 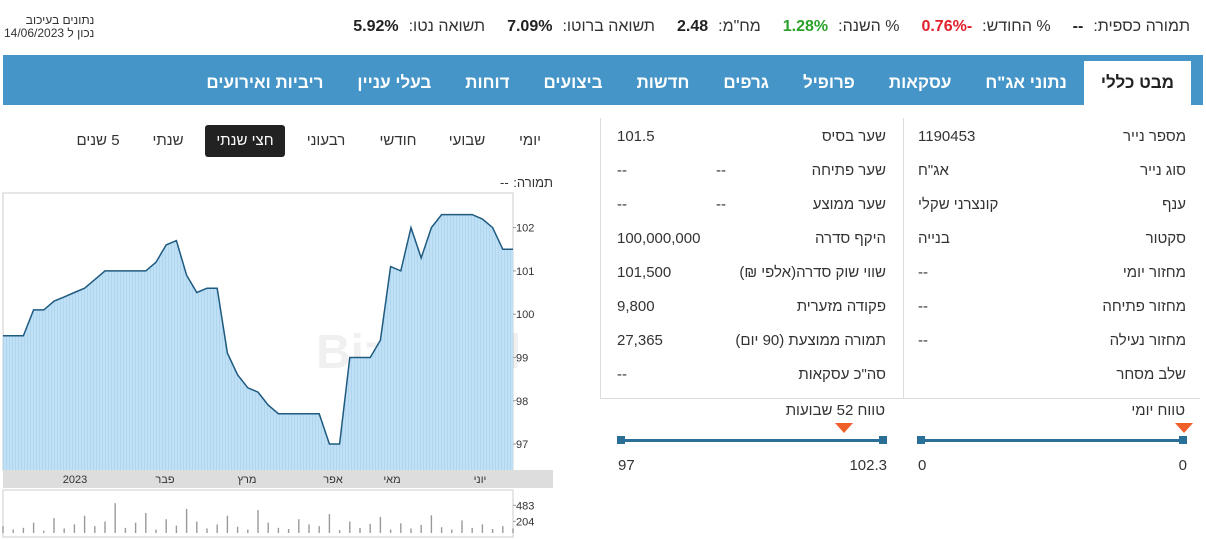 I want to click on detail-value: בנייה, so click(x=934, y=238).